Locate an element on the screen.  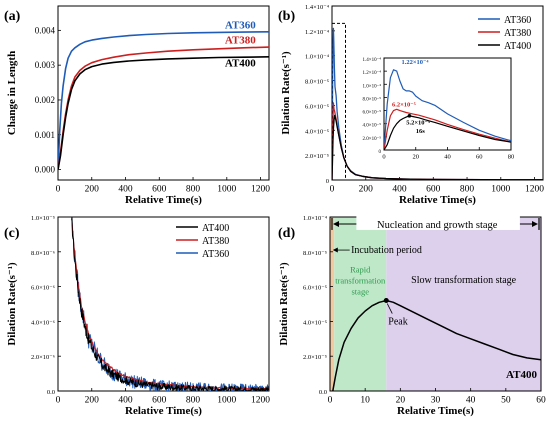
b-inset-y-tick-label: 1.4×10⁻⁴ is located at coordinates (372, 60).